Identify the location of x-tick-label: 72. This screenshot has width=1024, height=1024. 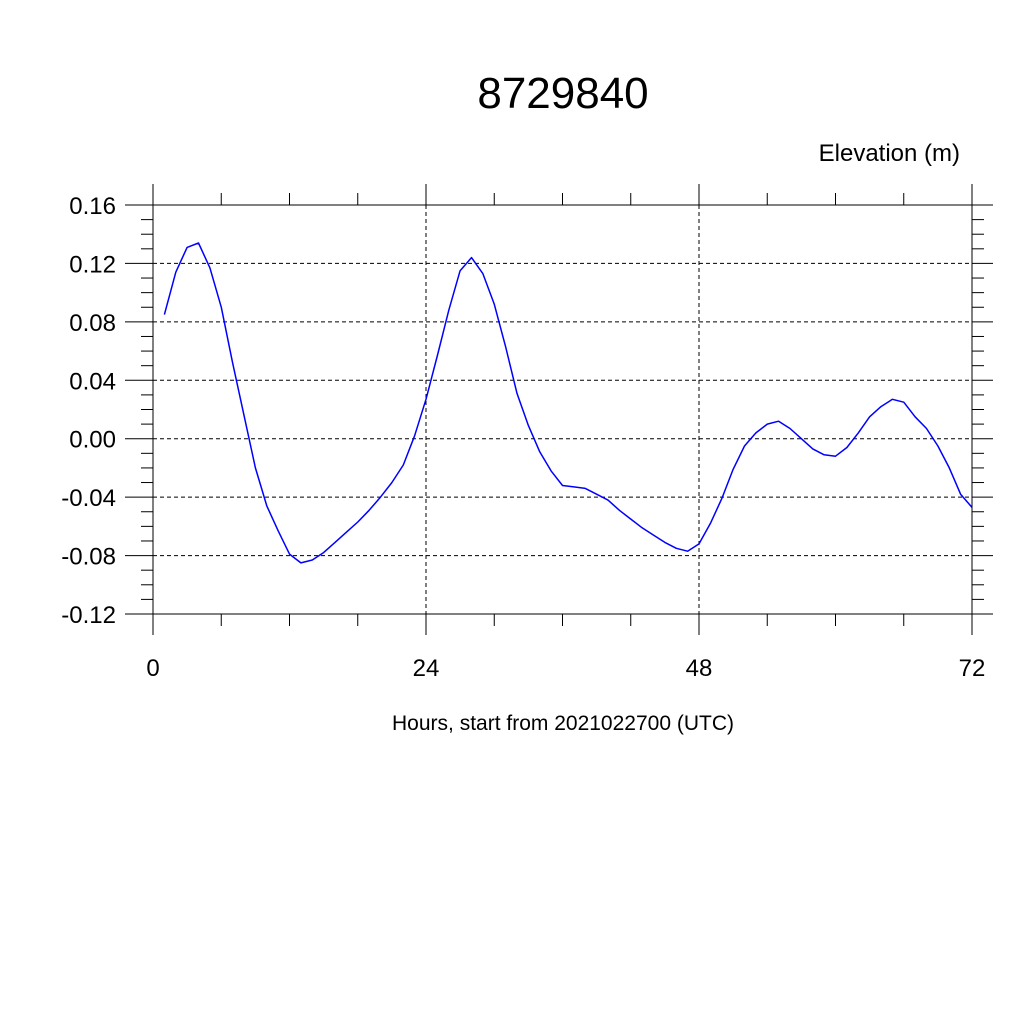
(972, 668).